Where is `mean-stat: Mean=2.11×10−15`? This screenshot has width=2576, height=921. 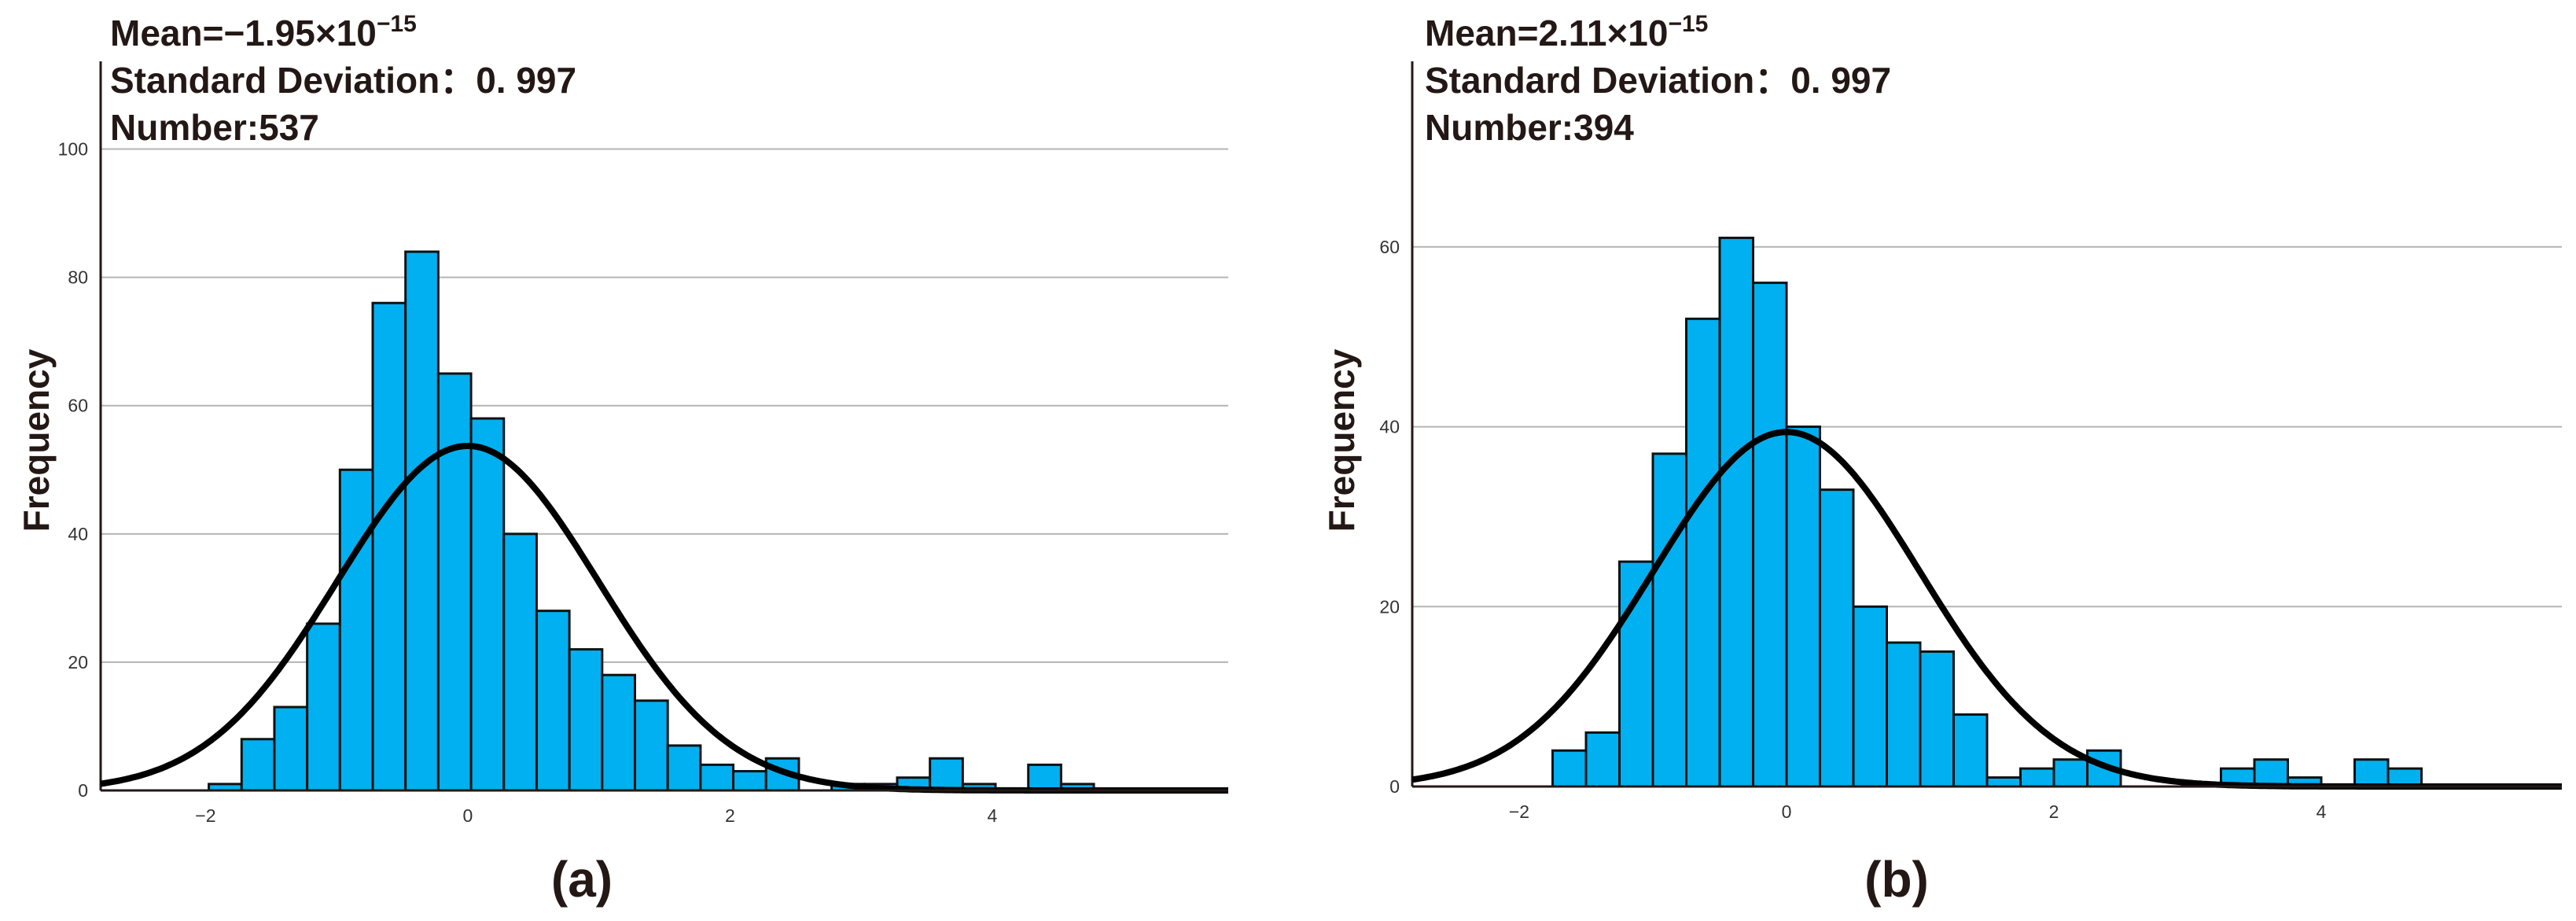 mean-stat: Mean=2.11×10−15 is located at coordinates (1566, 32).